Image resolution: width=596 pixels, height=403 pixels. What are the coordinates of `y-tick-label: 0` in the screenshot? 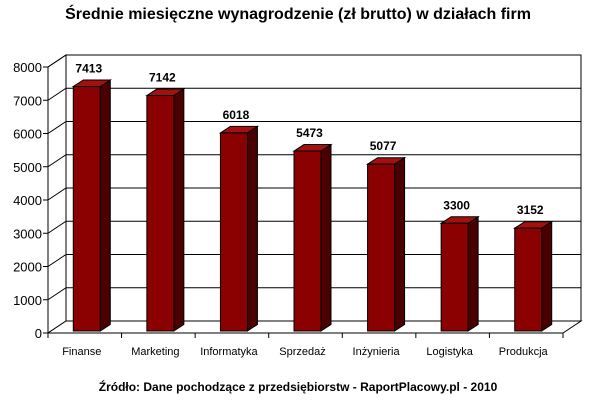 It's located at (38, 333).